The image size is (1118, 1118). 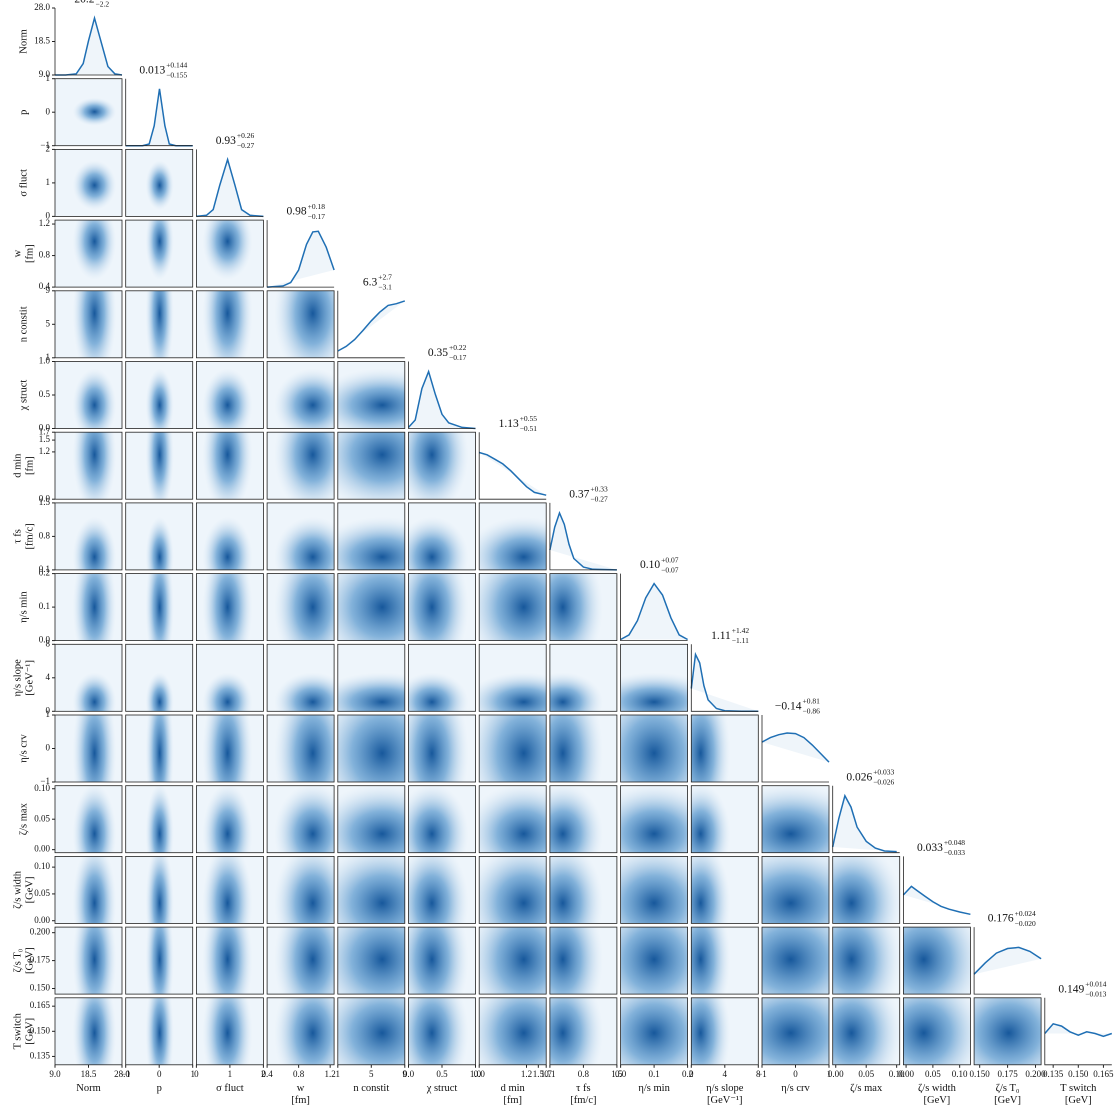 What do you see at coordinates (371, 1074) in the screenshot?
I see `x-tick-label: 5` at bounding box center [371, 1074].